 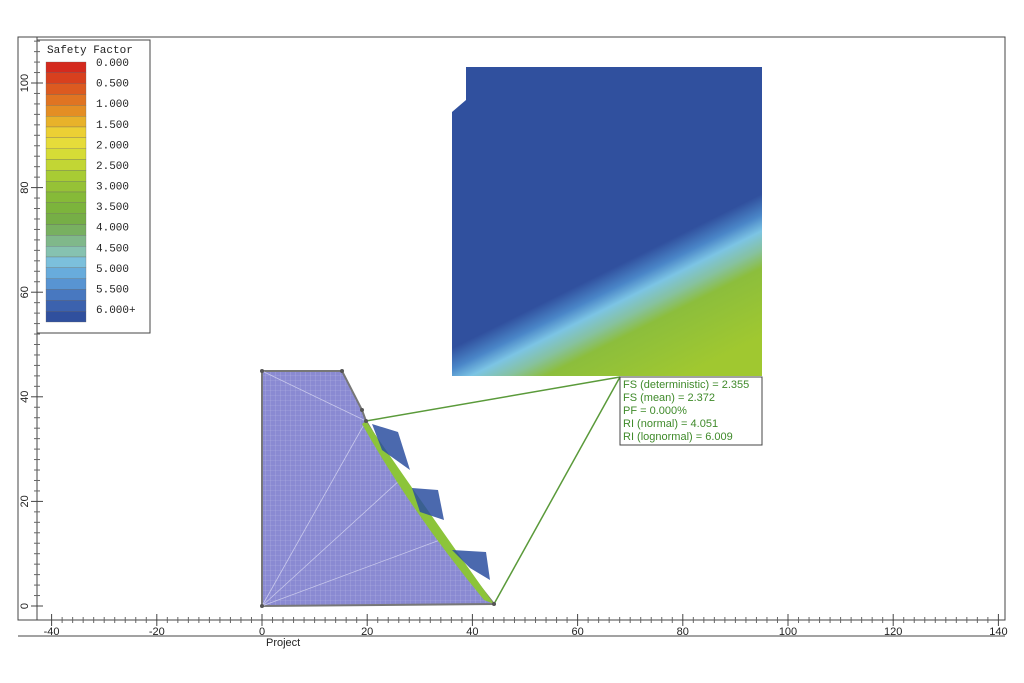 What do you see at coordinates (112, 270) in the screenshot?
I see `legend-label: 5.000` at bounding box center [112, 270].